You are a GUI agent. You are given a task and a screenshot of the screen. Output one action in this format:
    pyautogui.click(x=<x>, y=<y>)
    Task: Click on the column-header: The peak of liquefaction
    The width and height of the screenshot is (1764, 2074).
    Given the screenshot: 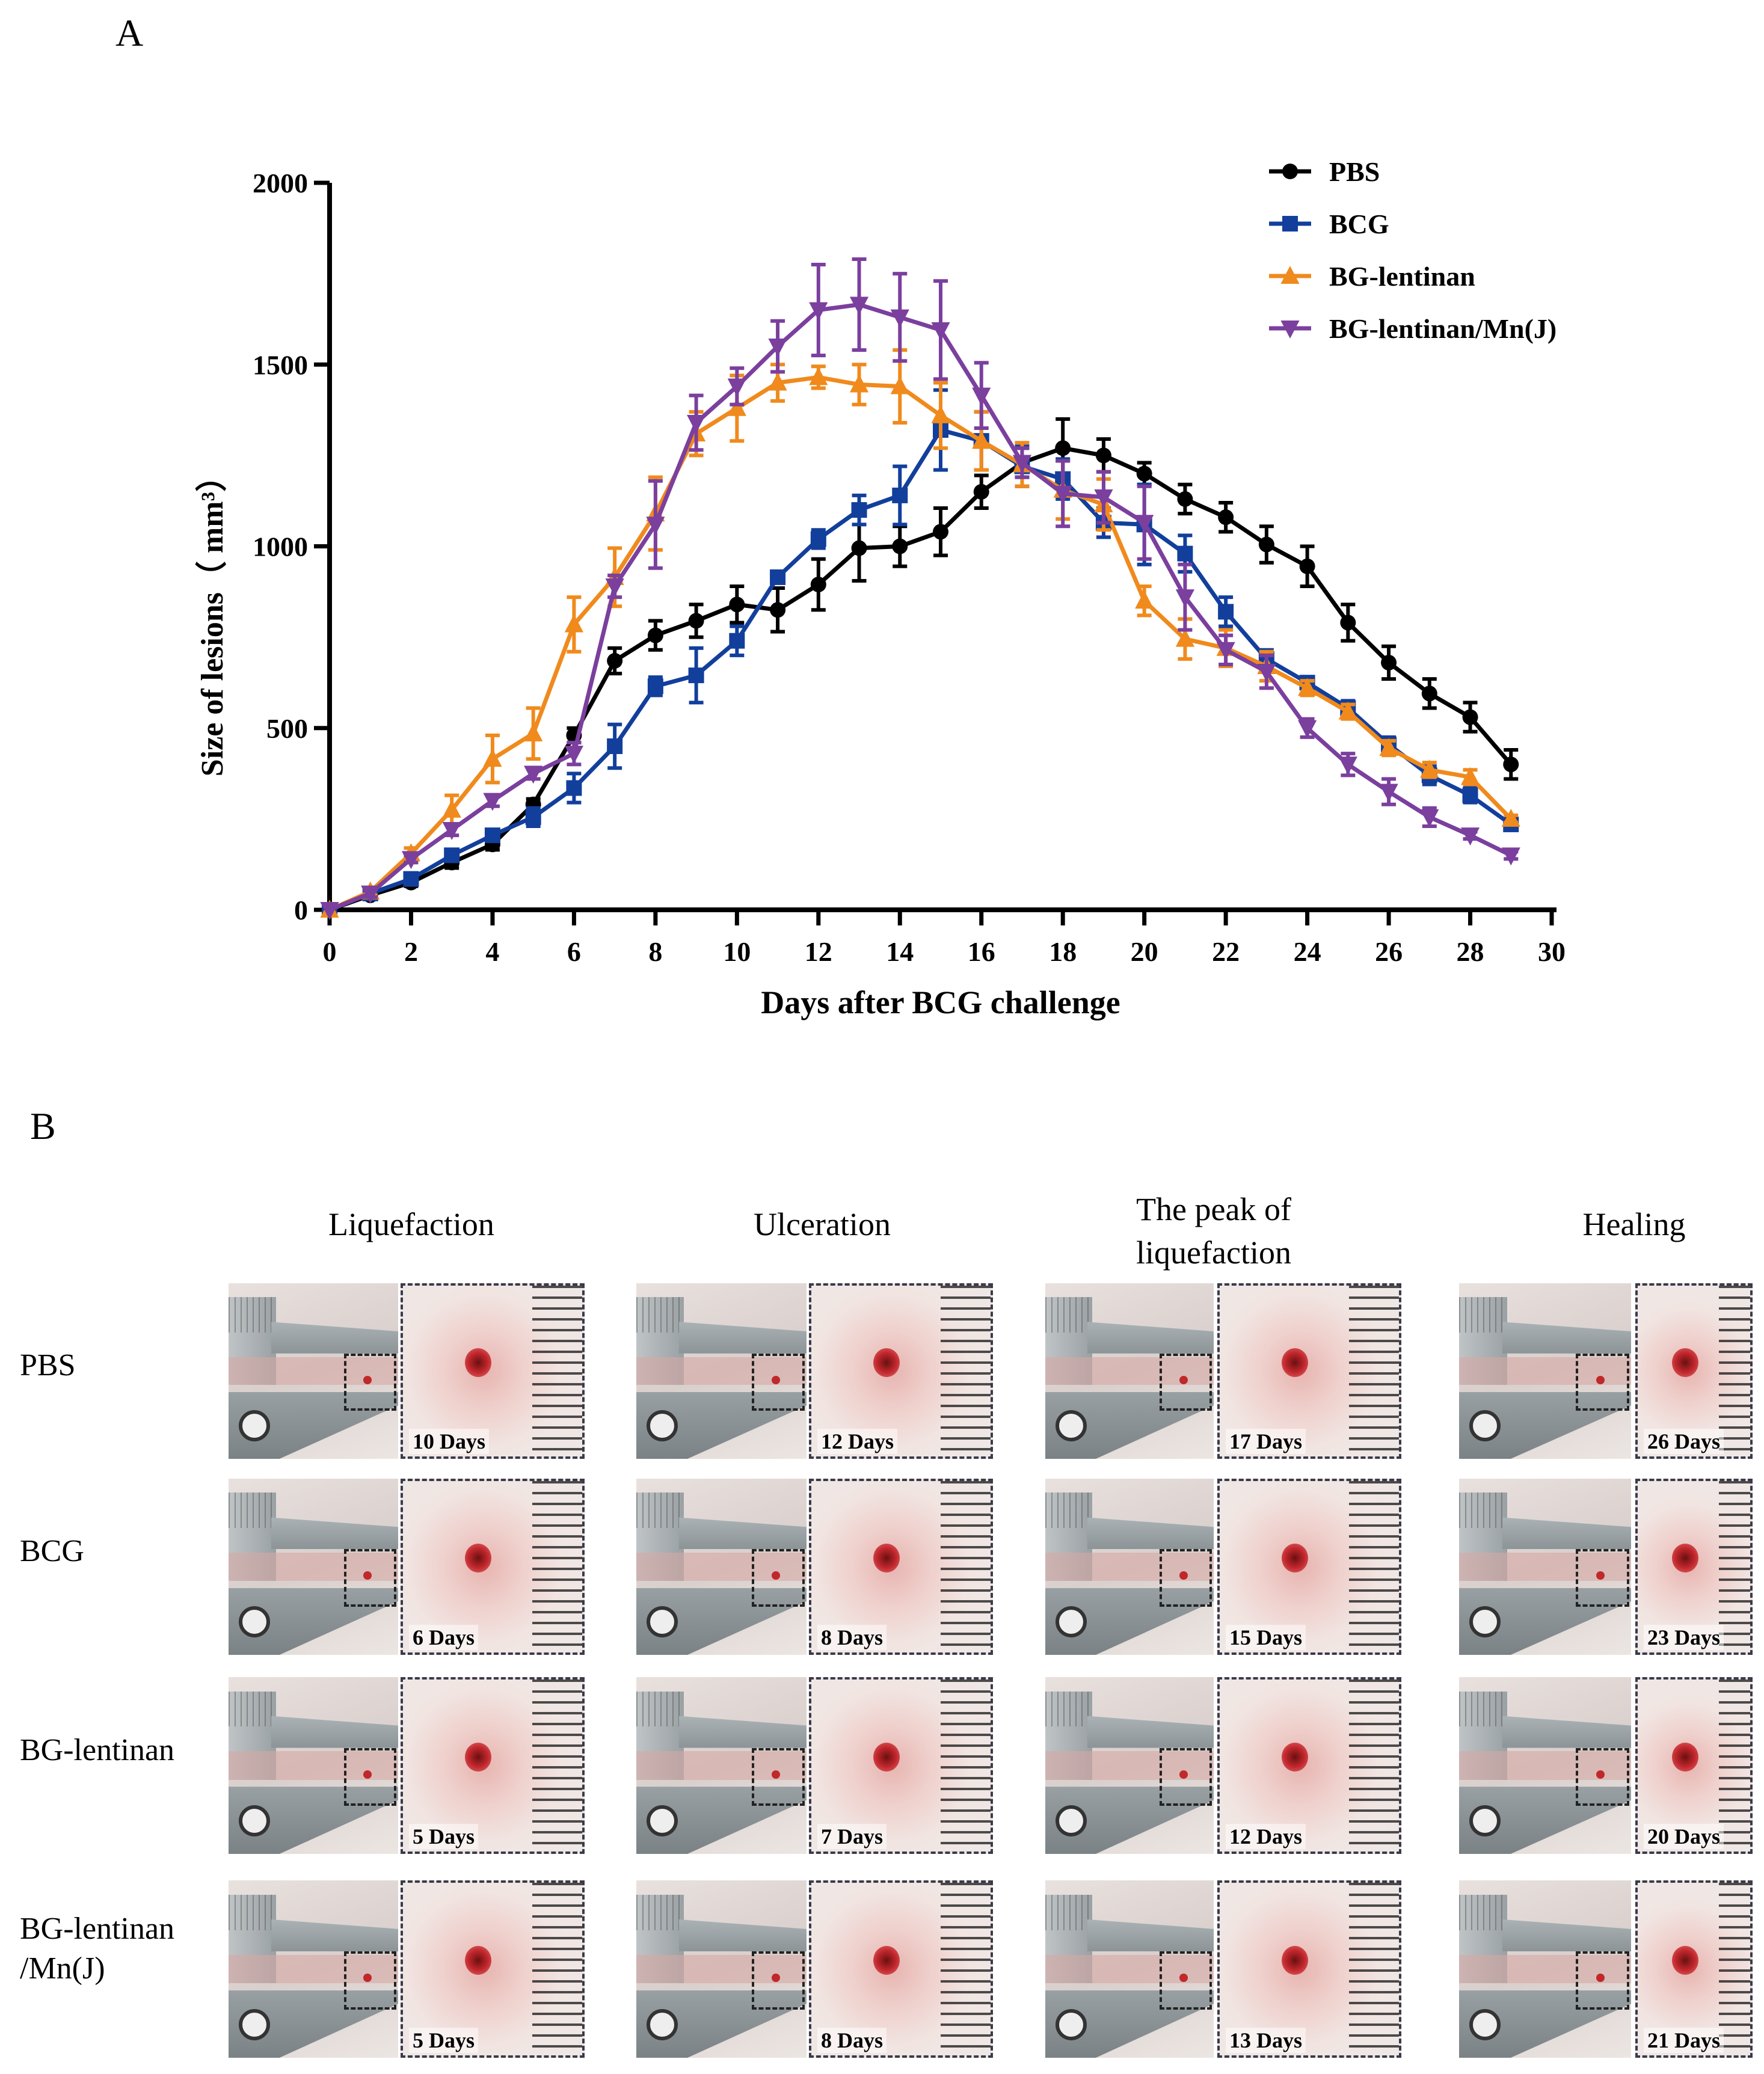 What is the action you would take?
    pyautogui.click(x=1214, y=1231)
    